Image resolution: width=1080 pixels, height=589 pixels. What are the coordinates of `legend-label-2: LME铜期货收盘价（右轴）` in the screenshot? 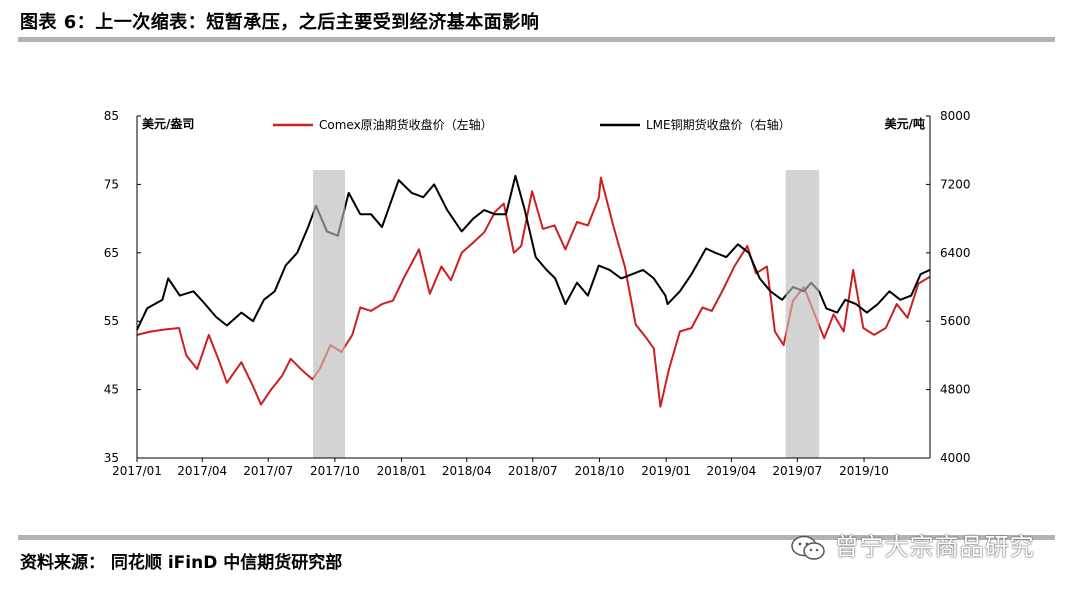 It's located at (718, 124).